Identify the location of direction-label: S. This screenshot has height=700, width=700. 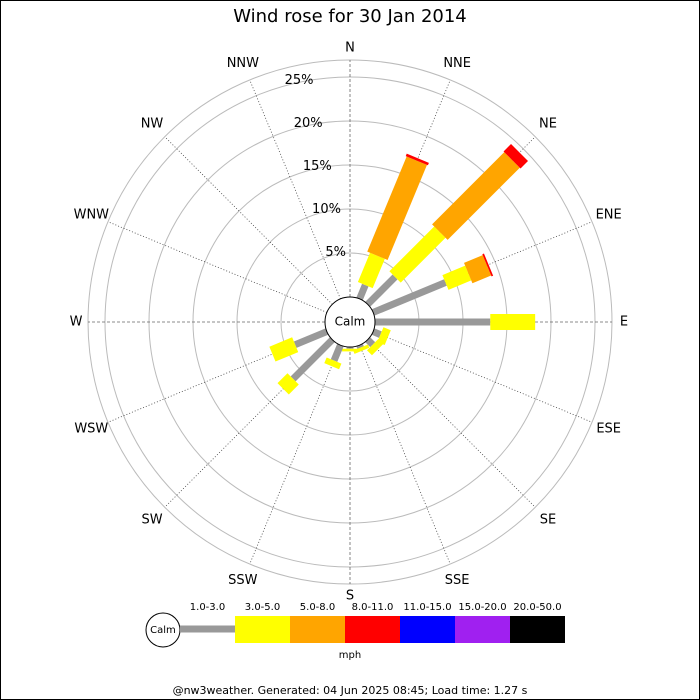
(350, 596).